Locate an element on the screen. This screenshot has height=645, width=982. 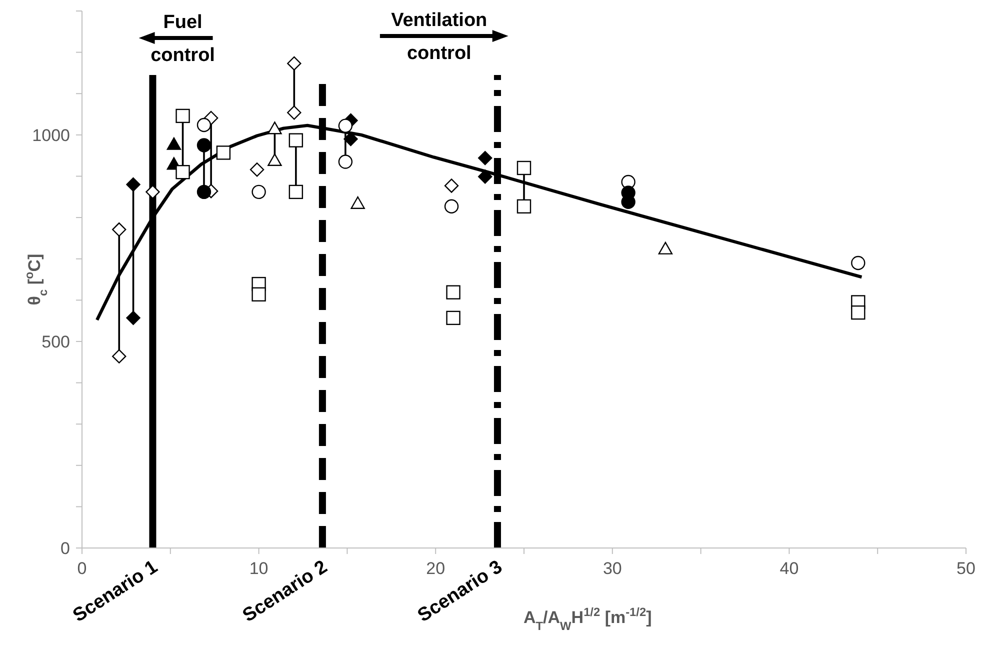
annotation: Ventilation control is located at coordinates (439, 37).